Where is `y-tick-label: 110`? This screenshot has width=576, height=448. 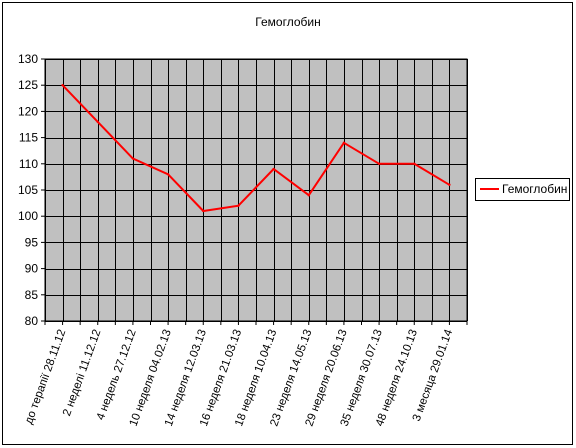
y-tick-label: 110 is located at coordinates (28, 164).